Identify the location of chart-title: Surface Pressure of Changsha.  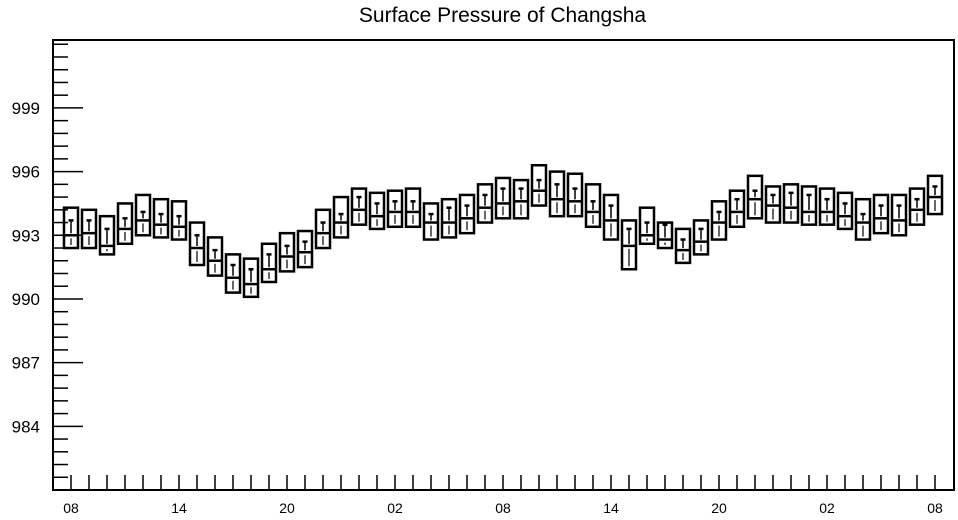
(502, 15).